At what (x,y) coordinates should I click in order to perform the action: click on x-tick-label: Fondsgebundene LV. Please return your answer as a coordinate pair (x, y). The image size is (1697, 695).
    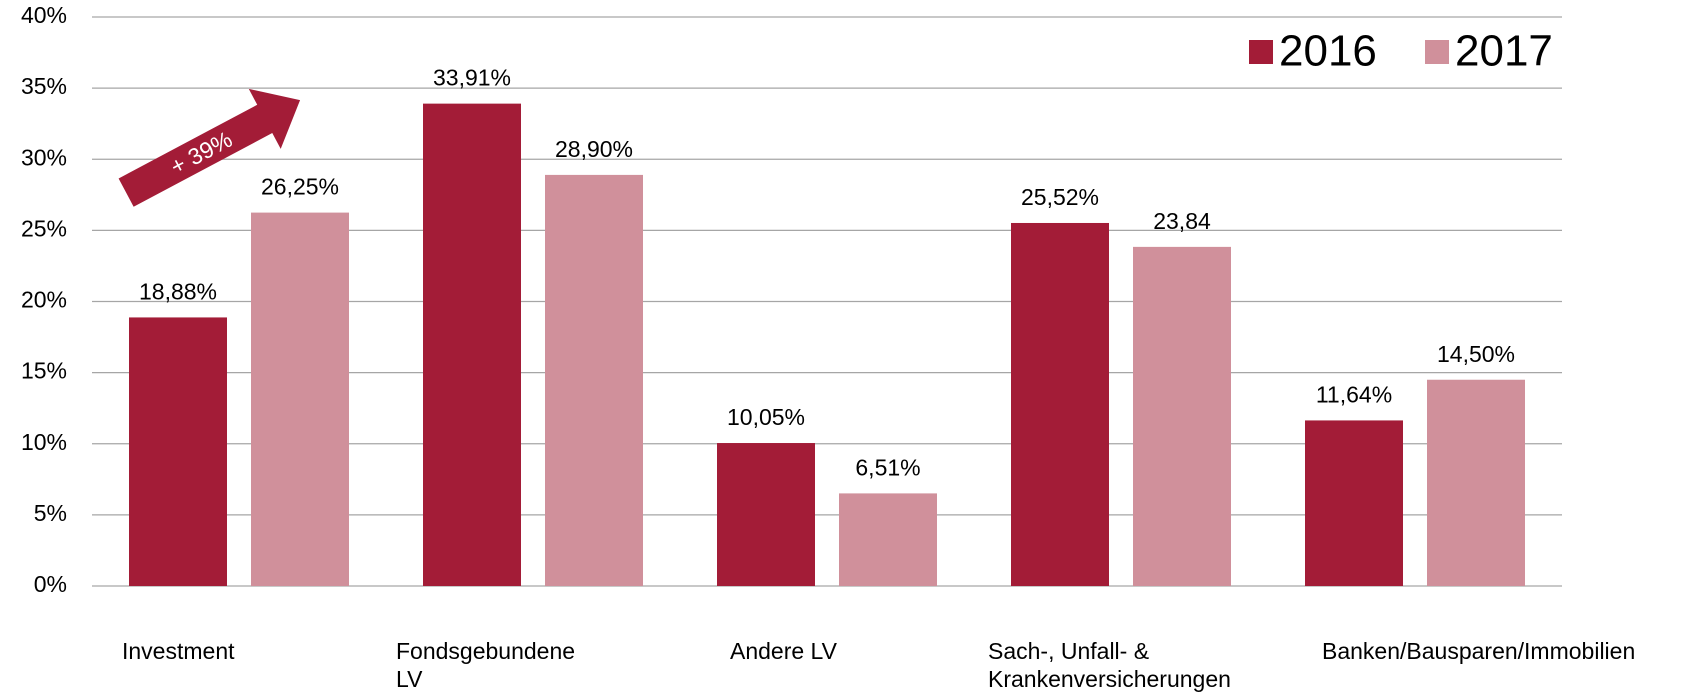
    Looking at the image, I should click on (486, 665).